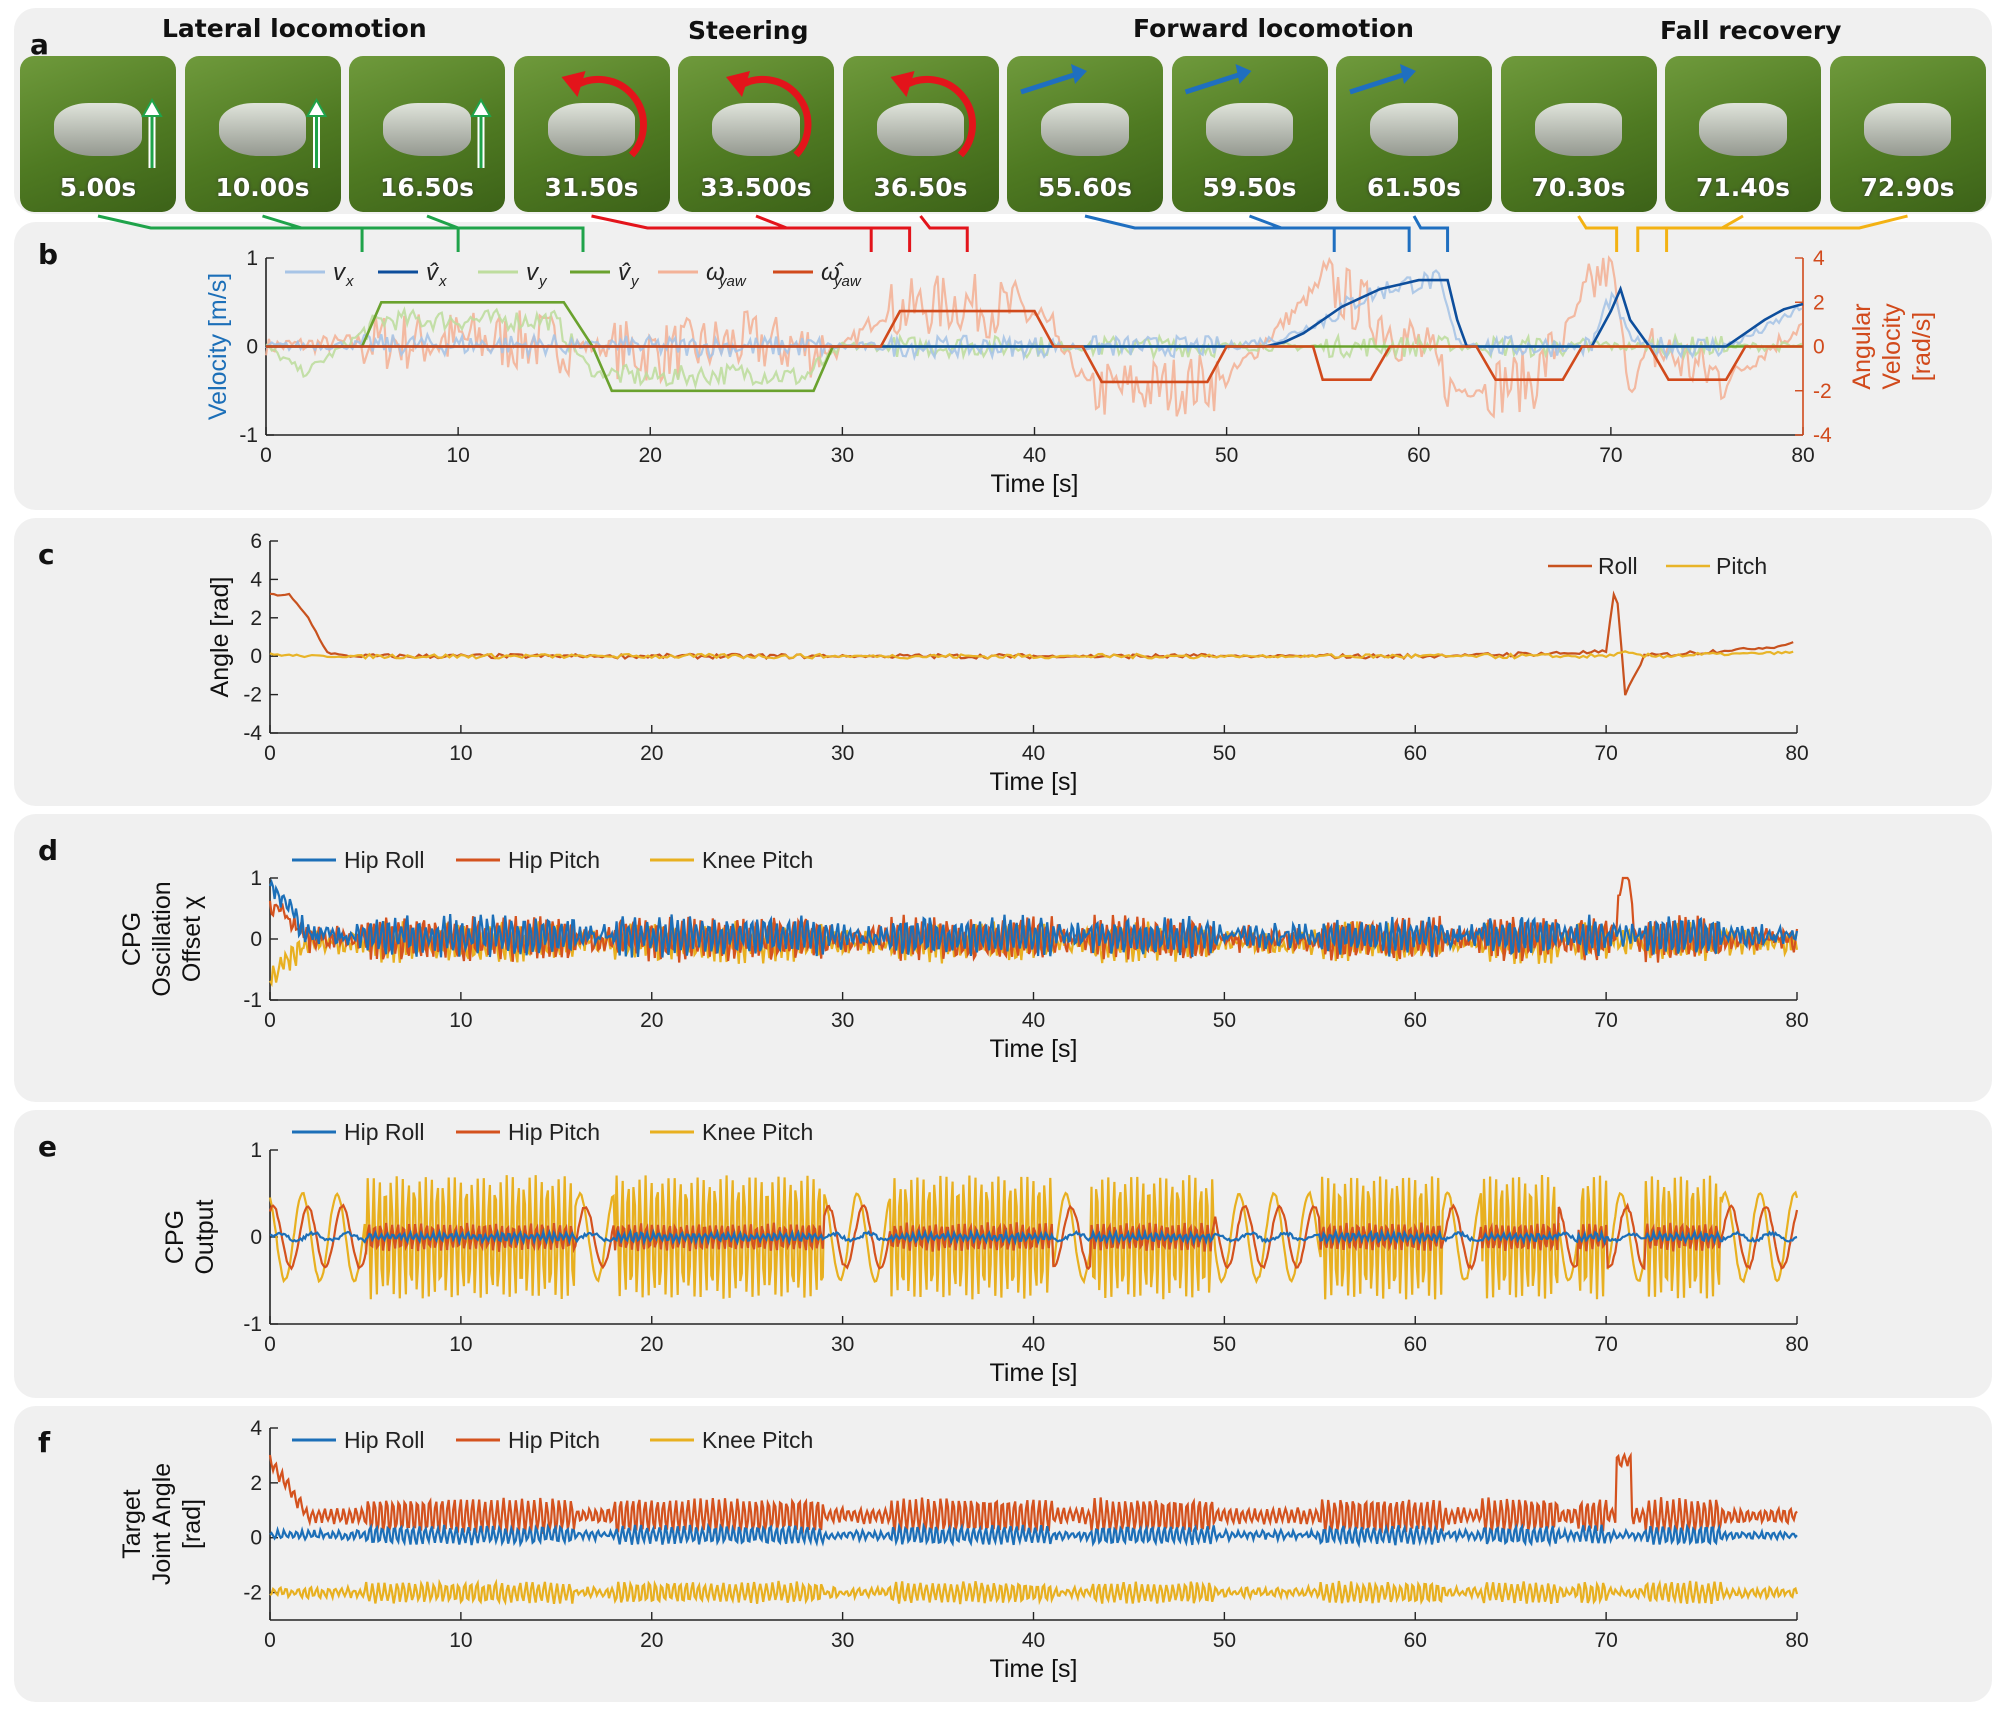 The image size is (2006, 1712). I want to click on x-tick-label: 50, so click(1224, 1640).